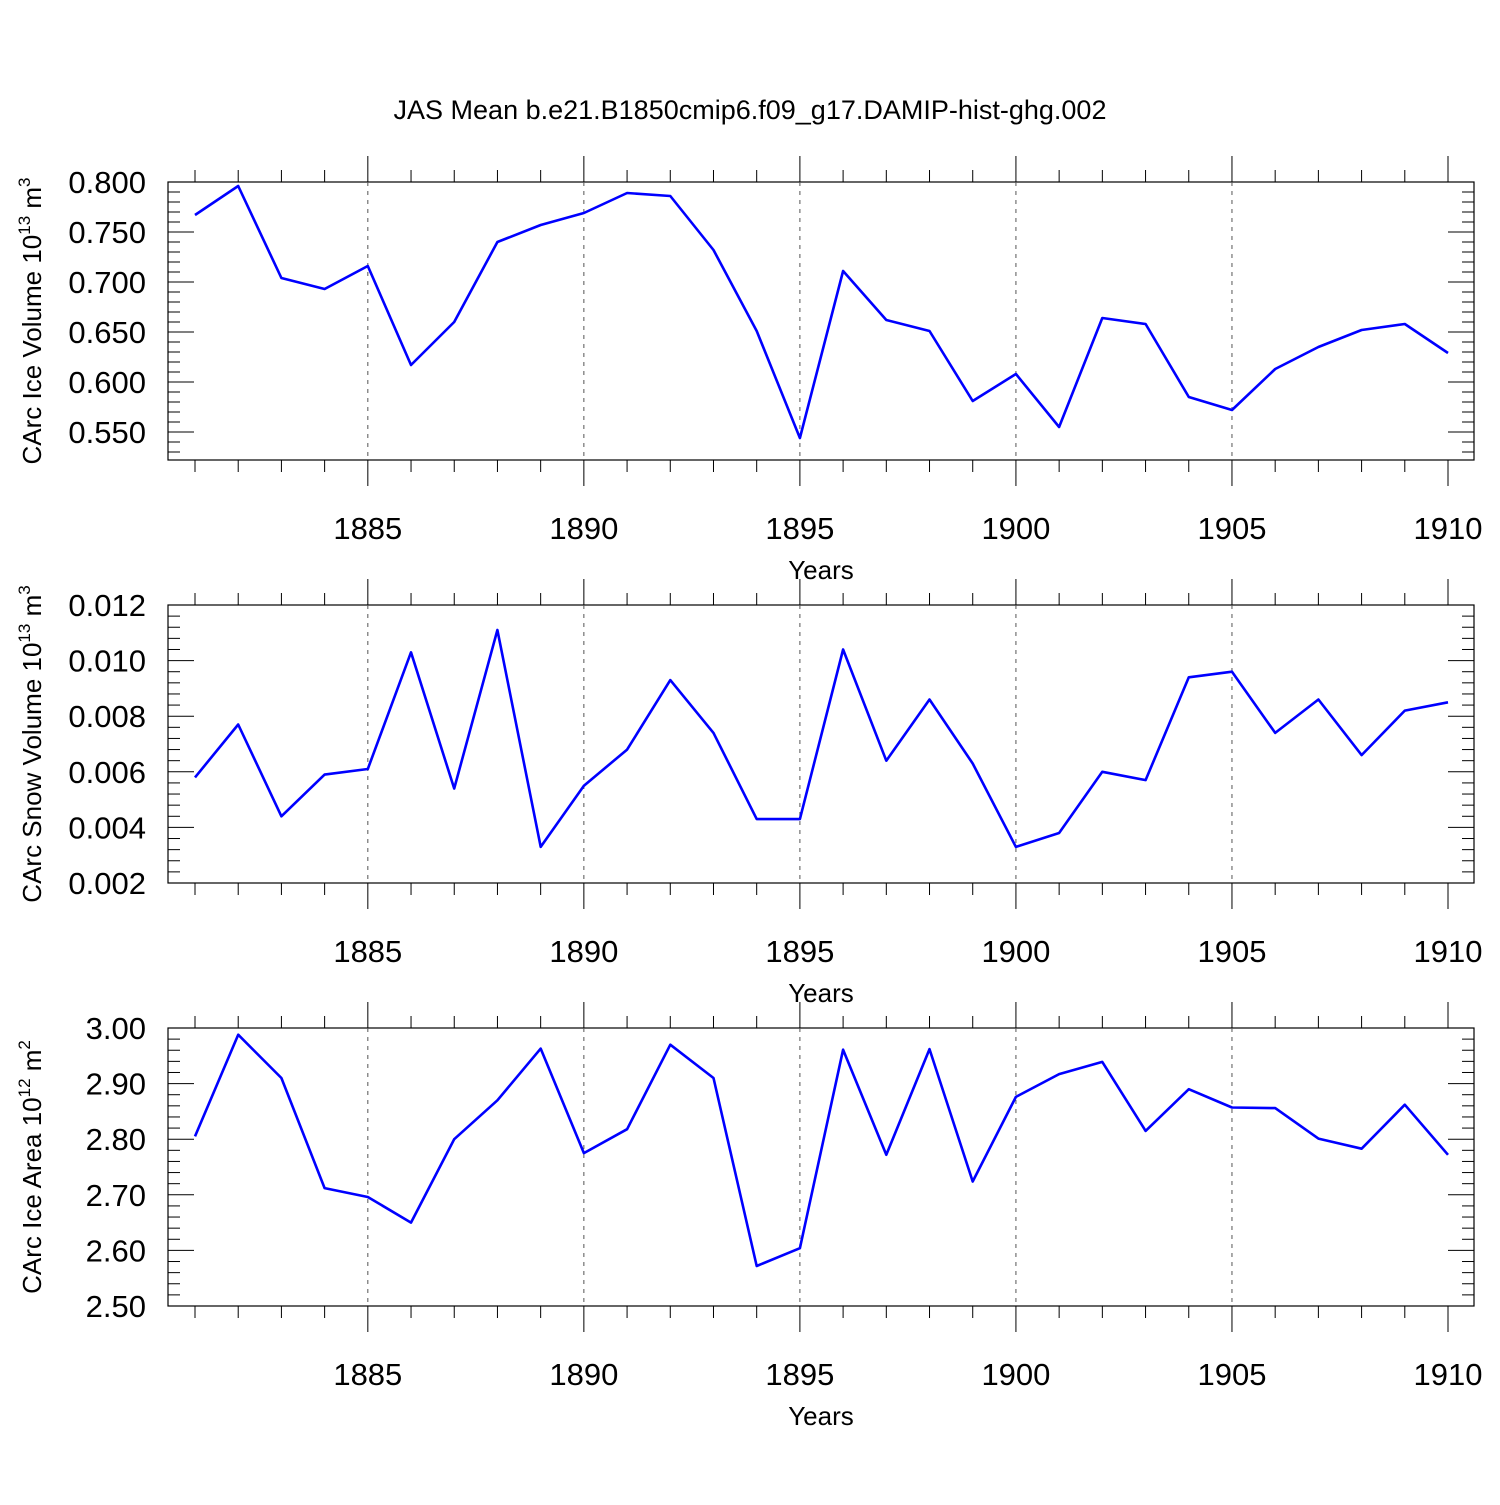 This screenshot has height=1505, width=1500. What do you see at coordinates (107, 772) in the screenshot?
I see `y-tick-label: 0.006` at bounding box center [107, 772].